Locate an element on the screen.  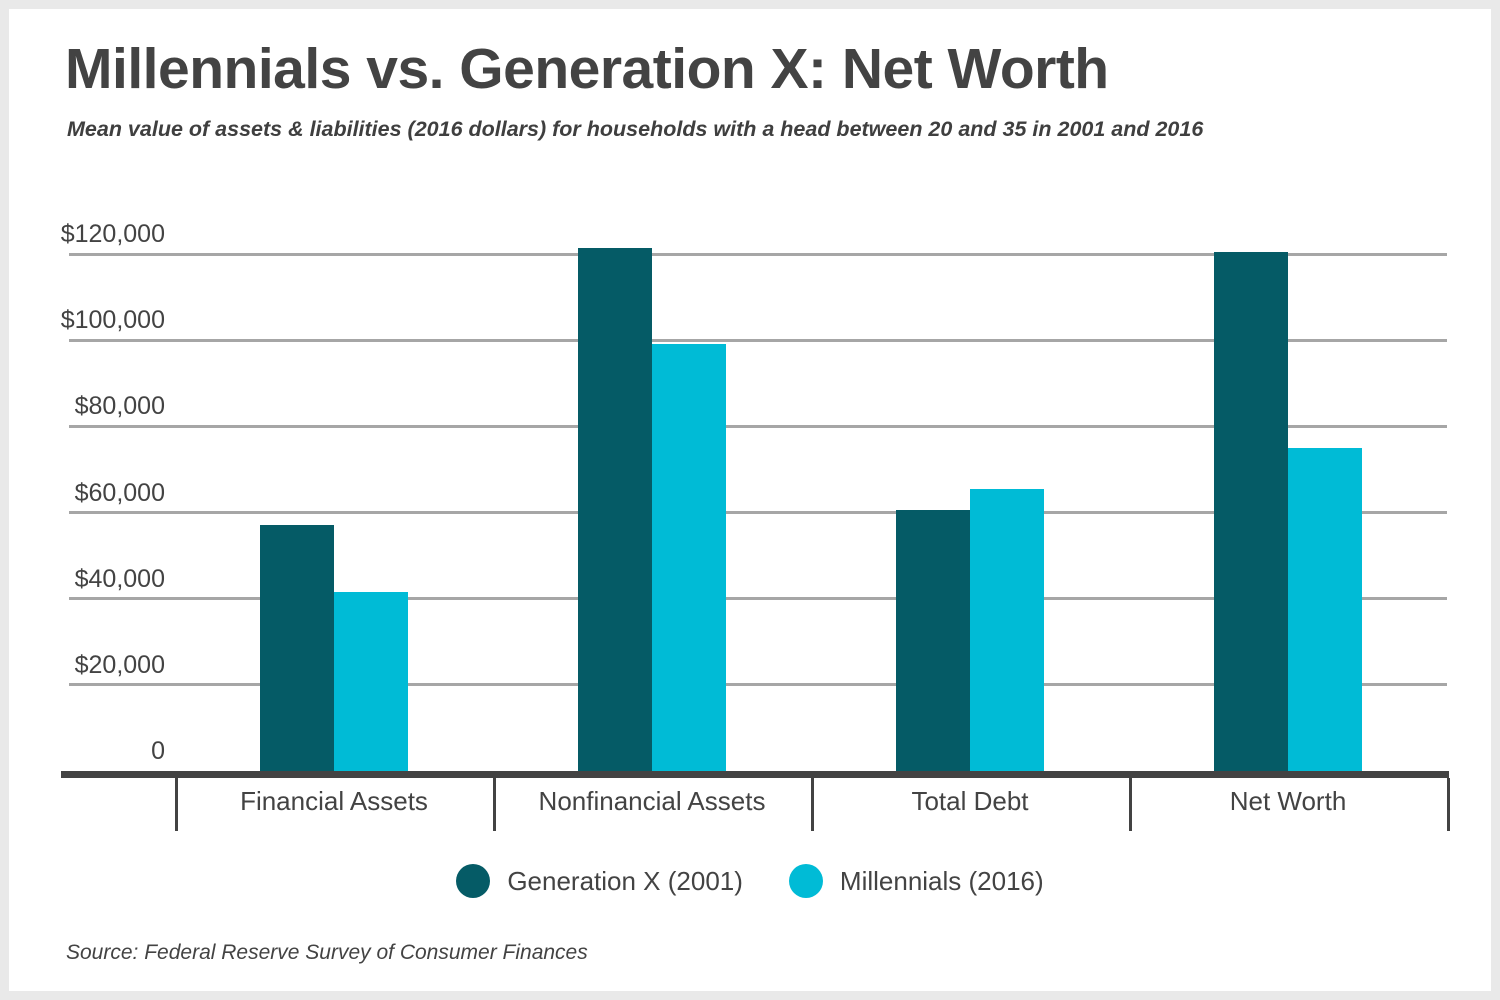
page-title: Millennials vs. Generation X: Net Worth is located at coordinates (587, 69).